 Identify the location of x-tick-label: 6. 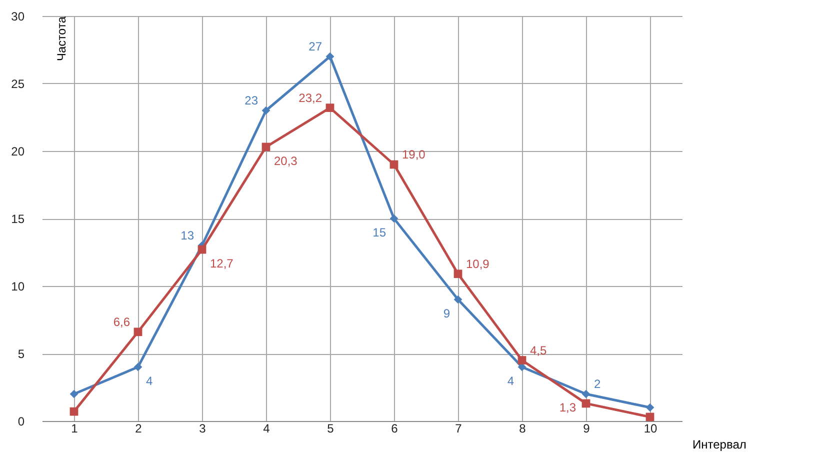
(394, 429).